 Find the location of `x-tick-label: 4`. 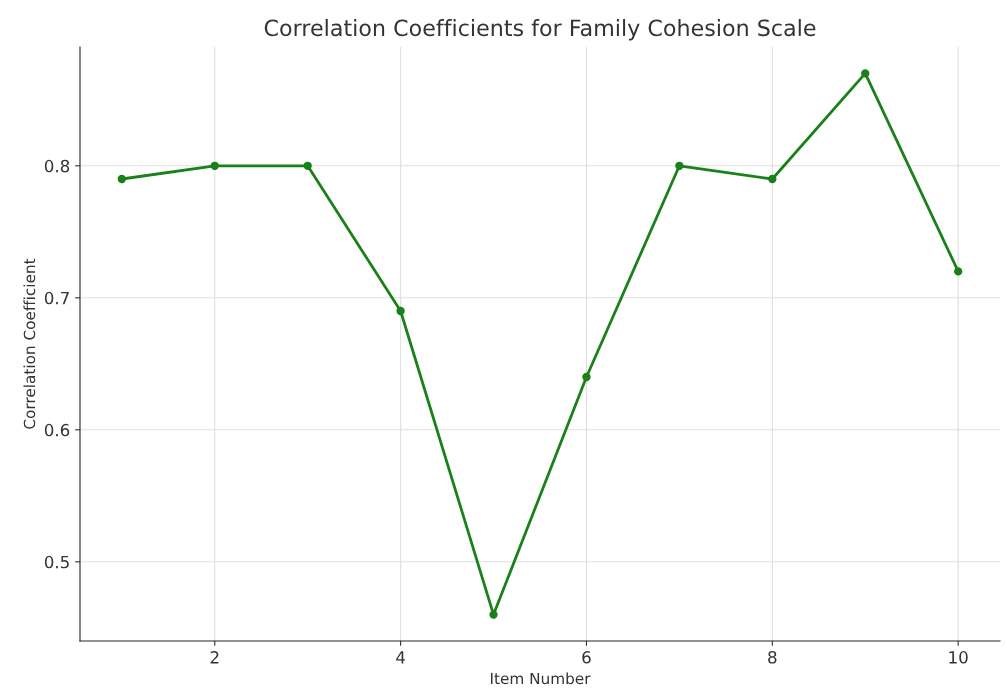

x-tick-label: 4 is located at coordinates (400, 657).